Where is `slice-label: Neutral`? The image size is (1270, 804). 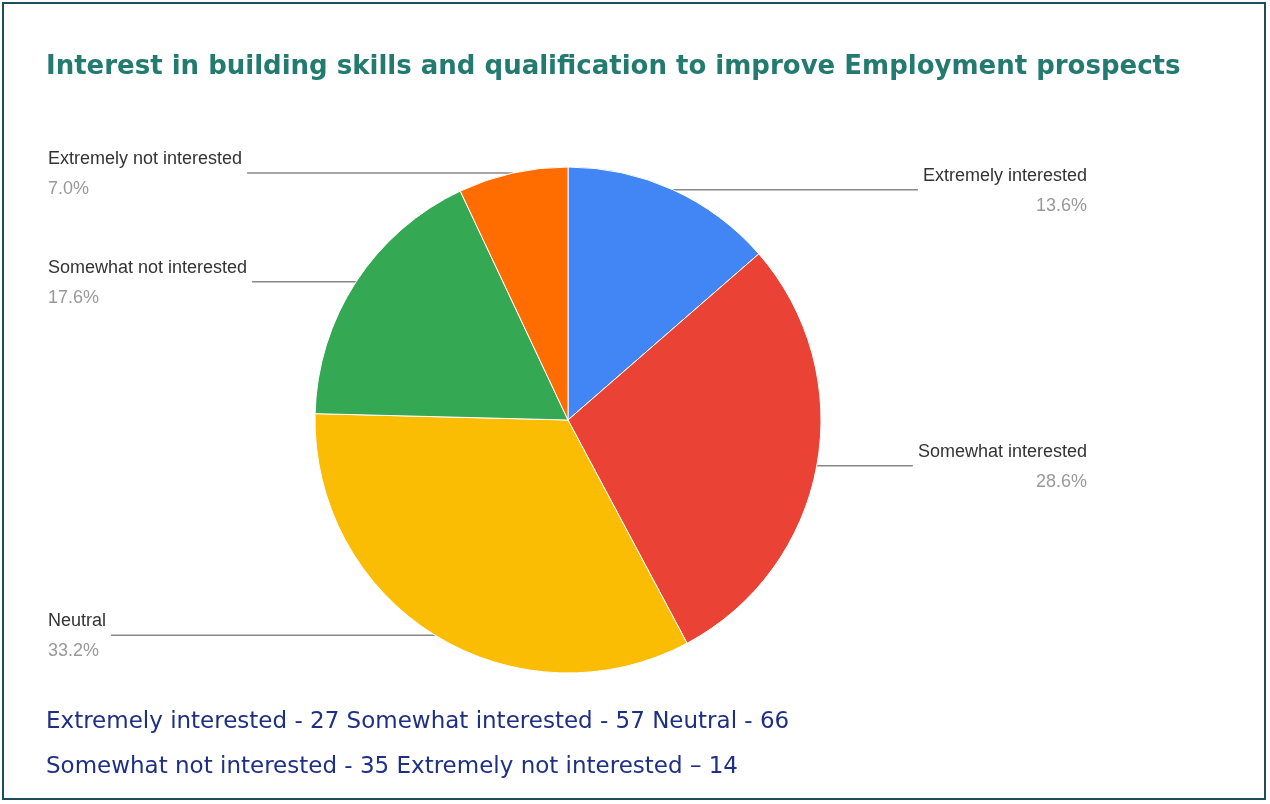
slice-label: Neutral is located at coordinates (77, 620).